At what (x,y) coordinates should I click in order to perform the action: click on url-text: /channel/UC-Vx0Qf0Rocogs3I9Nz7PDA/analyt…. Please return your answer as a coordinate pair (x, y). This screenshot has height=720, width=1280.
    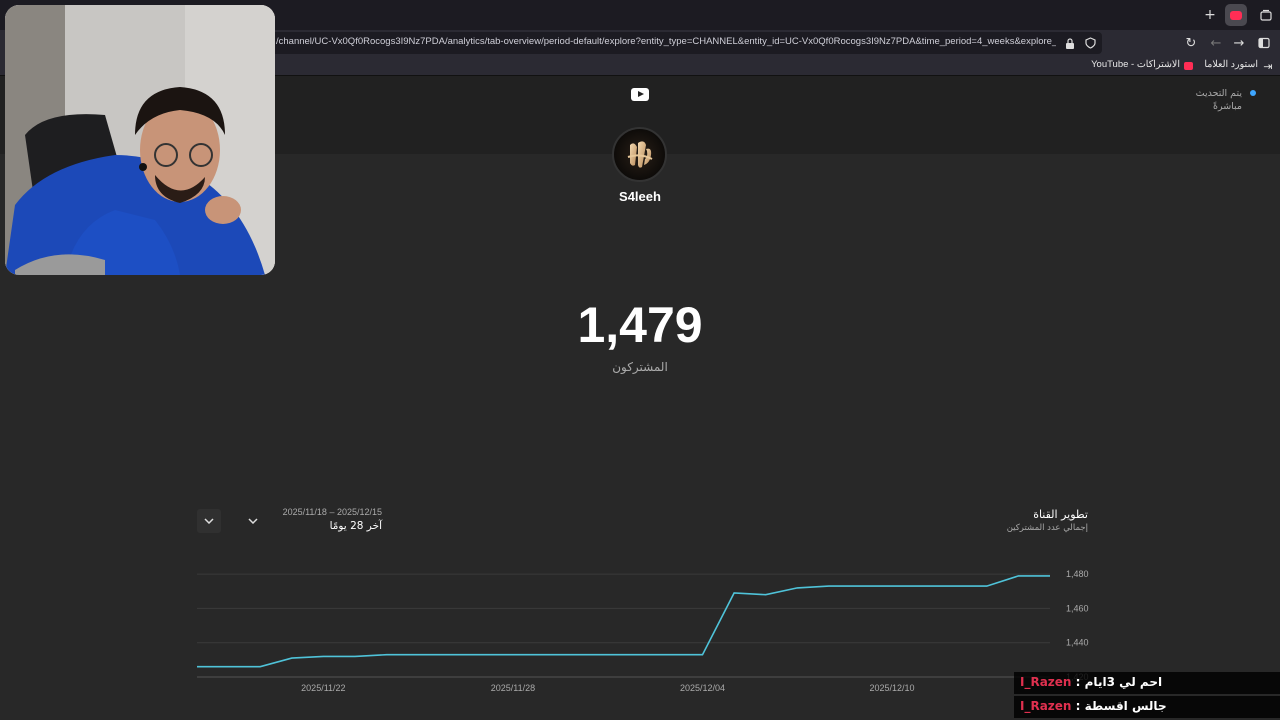
    Looking at the image, I should click on (666, 41).